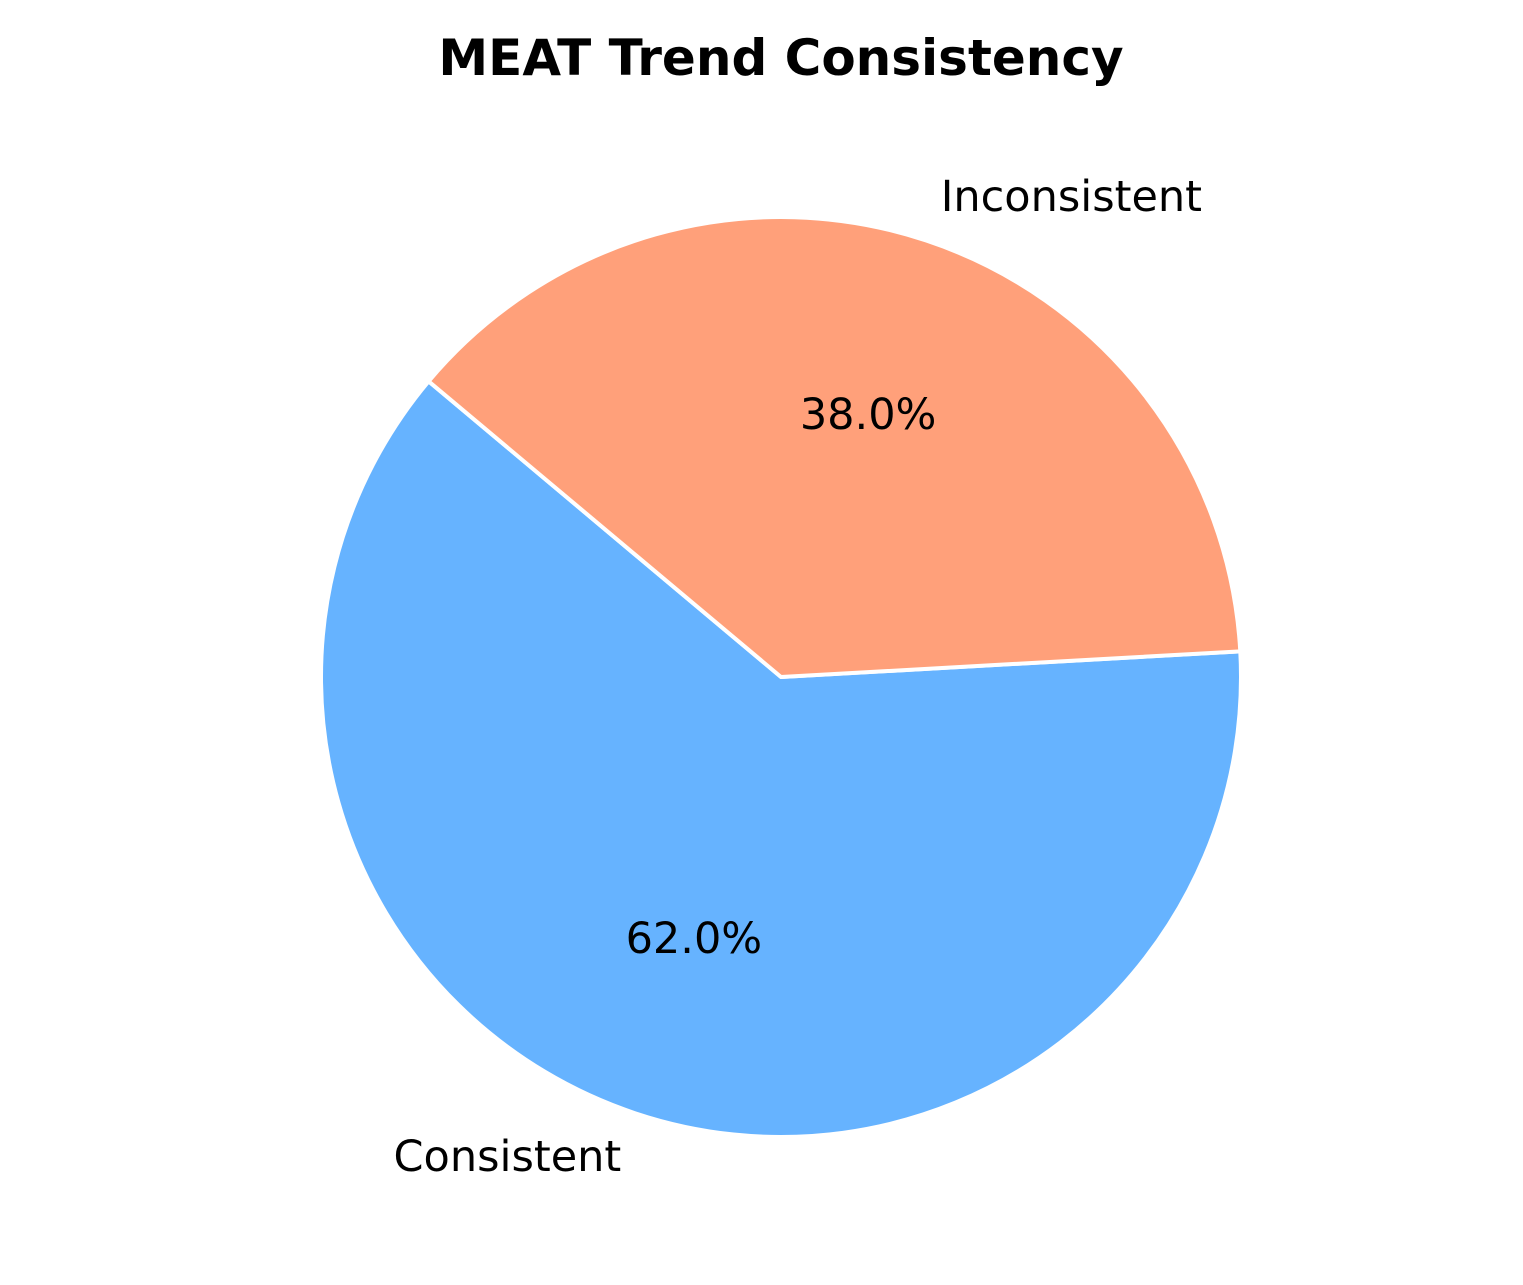 The width and height of the screenshot is (1523, 1285). What do you see at coordinates (508, 1157) in the screenshot?
I see `slice-label-consistent: Consistent` at bounding box center [508, 1157].